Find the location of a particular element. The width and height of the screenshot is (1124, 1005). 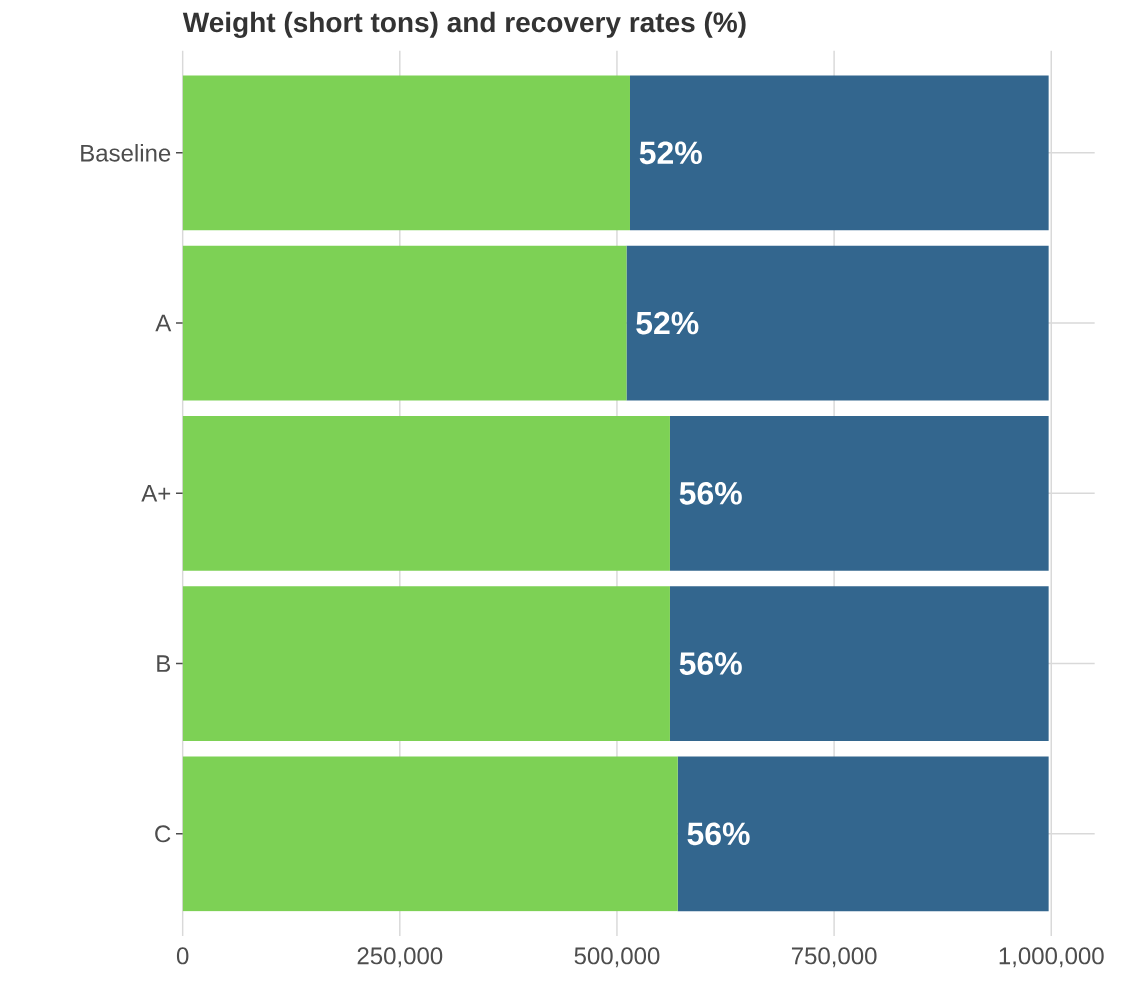

x-tick-label: 250,000 is located at coordinates (400, 957).